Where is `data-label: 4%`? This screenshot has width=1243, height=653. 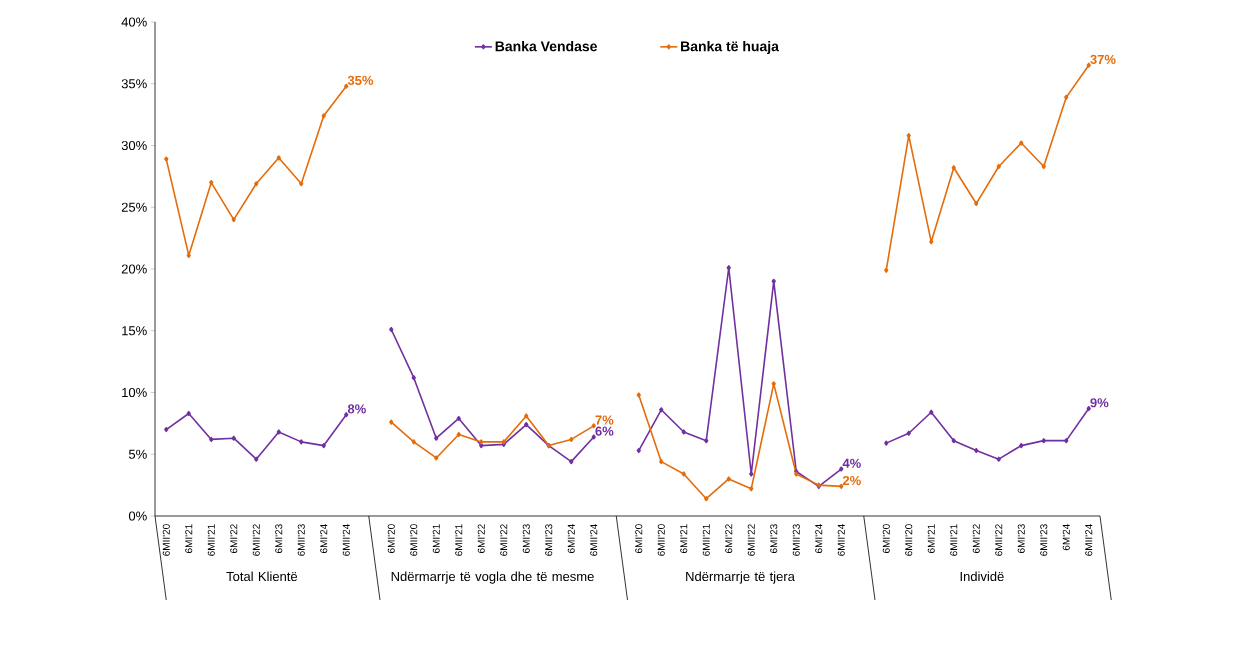 data-label: 4% is located at coordinates (851, 463).